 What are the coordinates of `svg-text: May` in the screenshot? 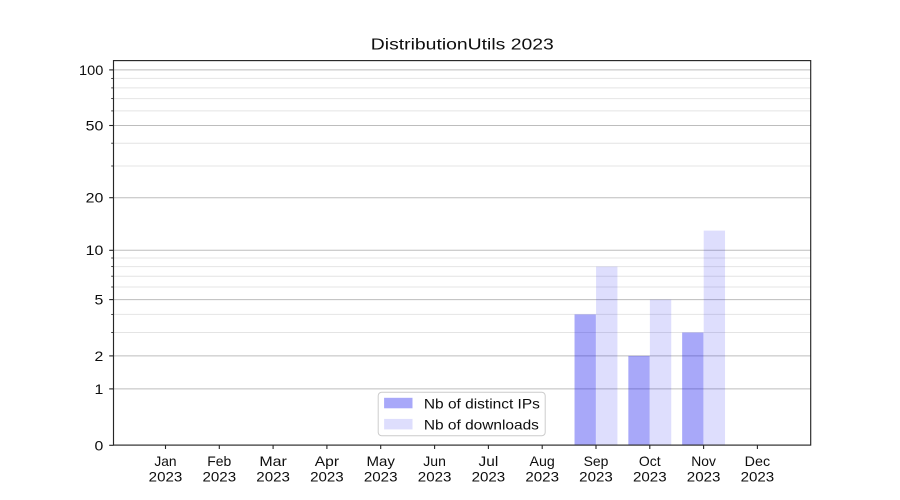 It's located at (381, 461).